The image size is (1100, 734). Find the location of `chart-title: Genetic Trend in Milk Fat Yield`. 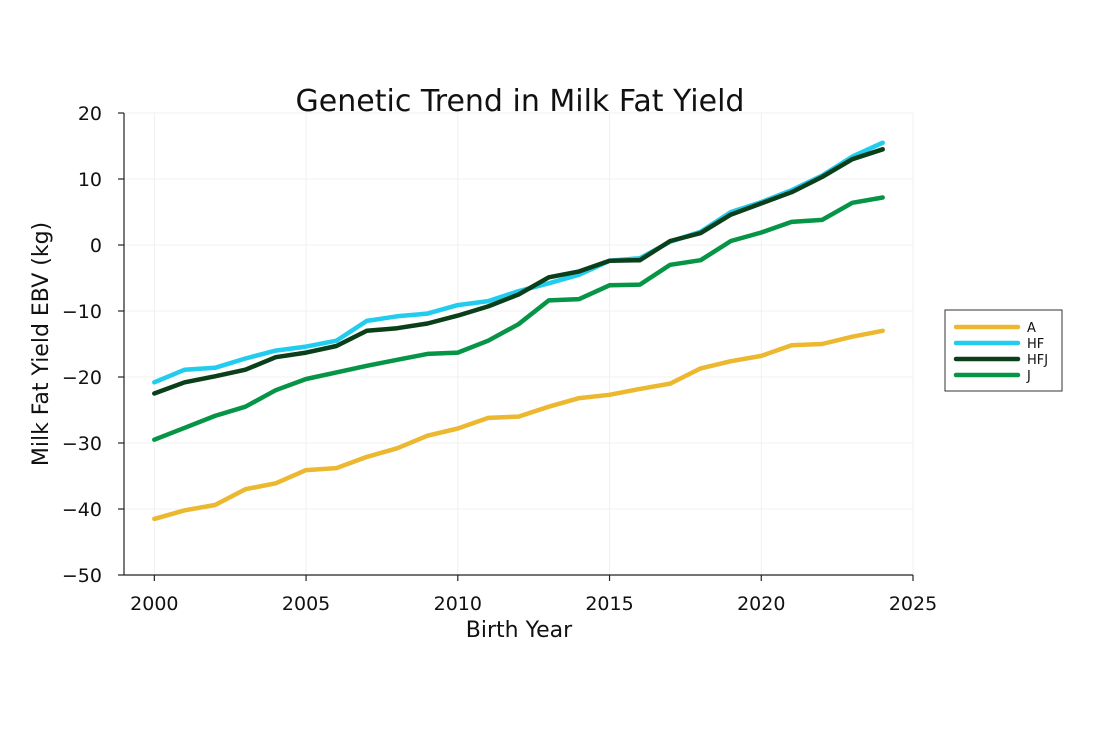

chart-title: Genetic Trend in Milk Fat Yield is located at coordinates (520, 101).